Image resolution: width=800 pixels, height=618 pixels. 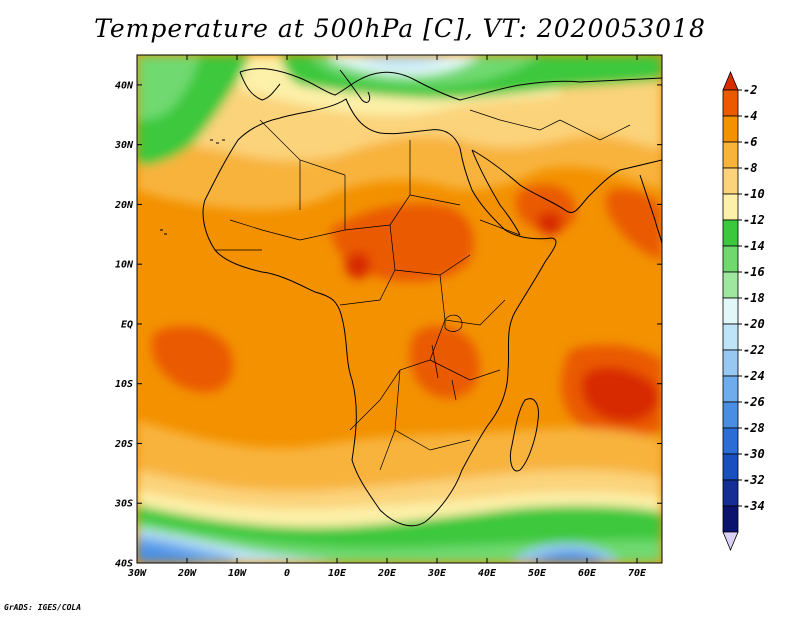 What do you see at coordinates (750, 168) in the screenshot?
I see `colorbar-label: -8` at bounding box center [750, 168].